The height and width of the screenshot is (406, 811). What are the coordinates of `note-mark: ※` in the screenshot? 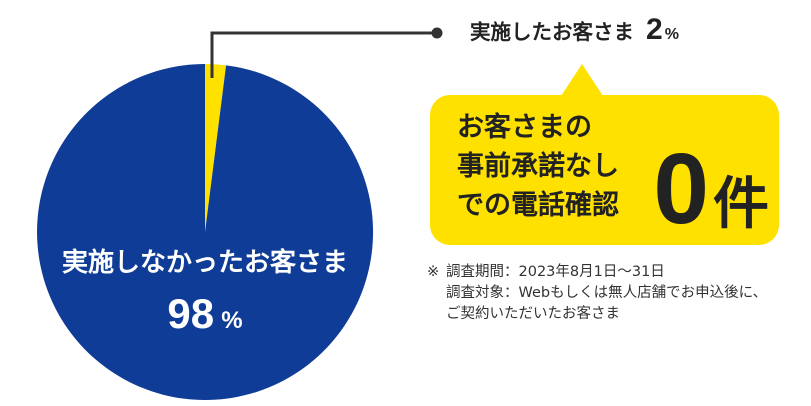 It's located at (433, 272).